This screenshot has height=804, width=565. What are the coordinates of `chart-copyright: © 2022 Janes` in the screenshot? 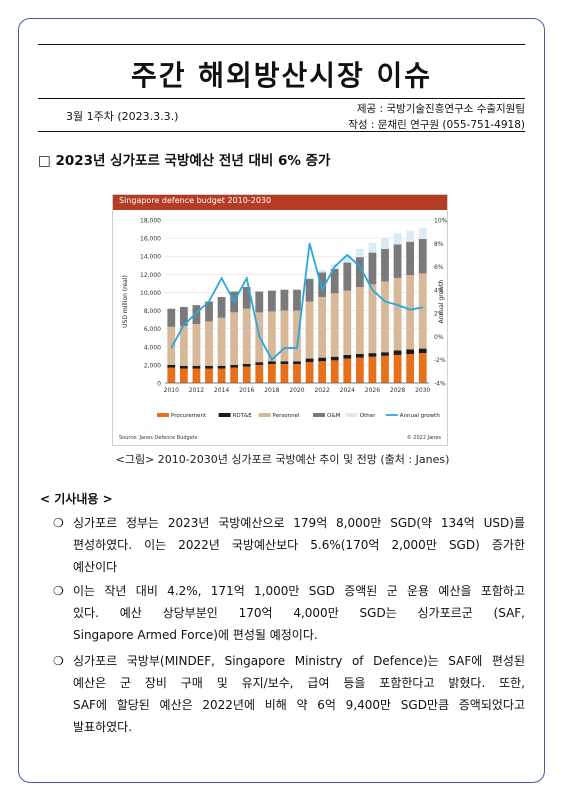 It's located at (424, 437).